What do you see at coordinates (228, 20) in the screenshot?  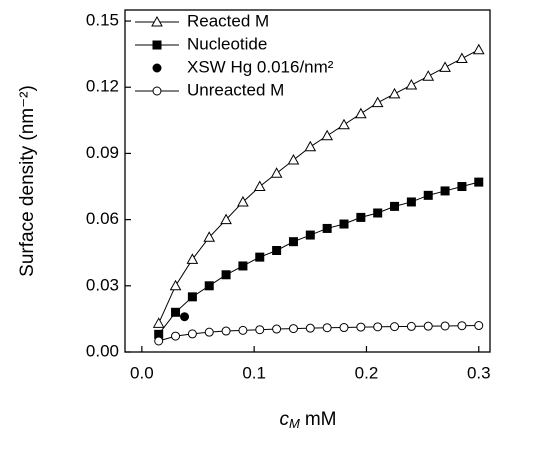 I see `legend-label: Reacted M` at bounding box center [228, 20].